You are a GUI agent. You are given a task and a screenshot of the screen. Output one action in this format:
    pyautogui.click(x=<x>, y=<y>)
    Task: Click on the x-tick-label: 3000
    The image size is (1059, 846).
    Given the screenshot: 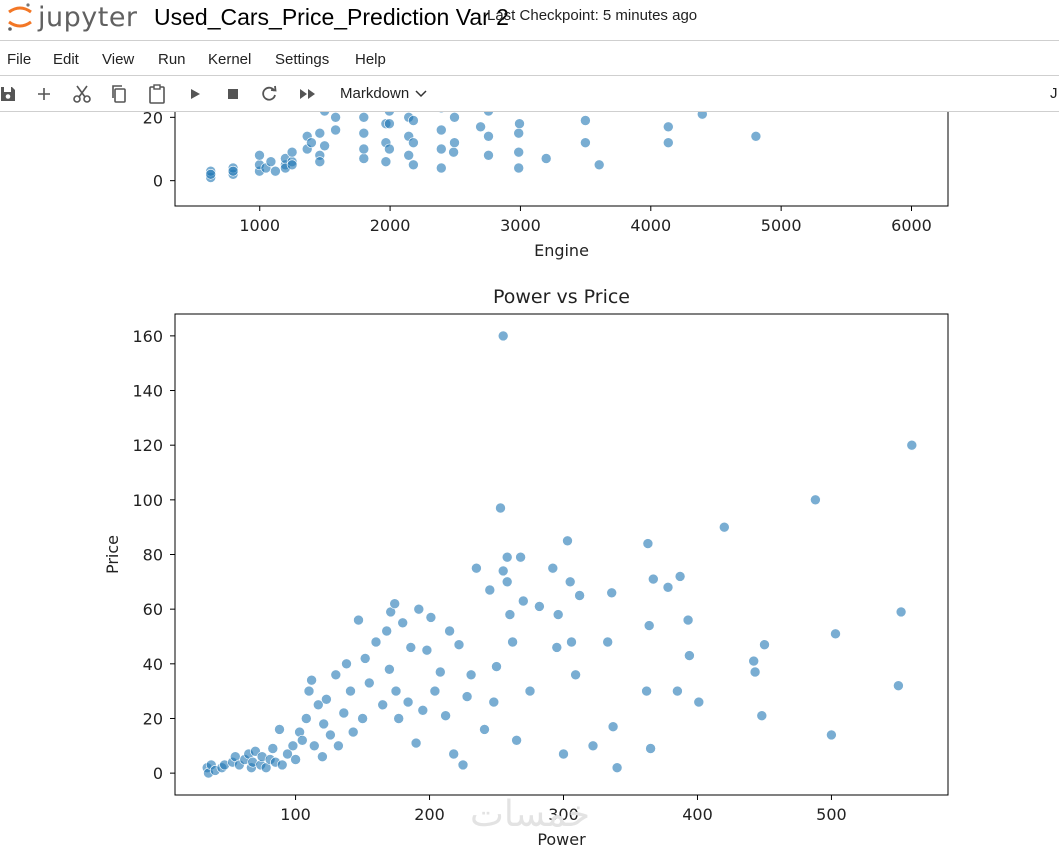 What is the action you would take?
    pyautogui.click(x=520, y=225)
    